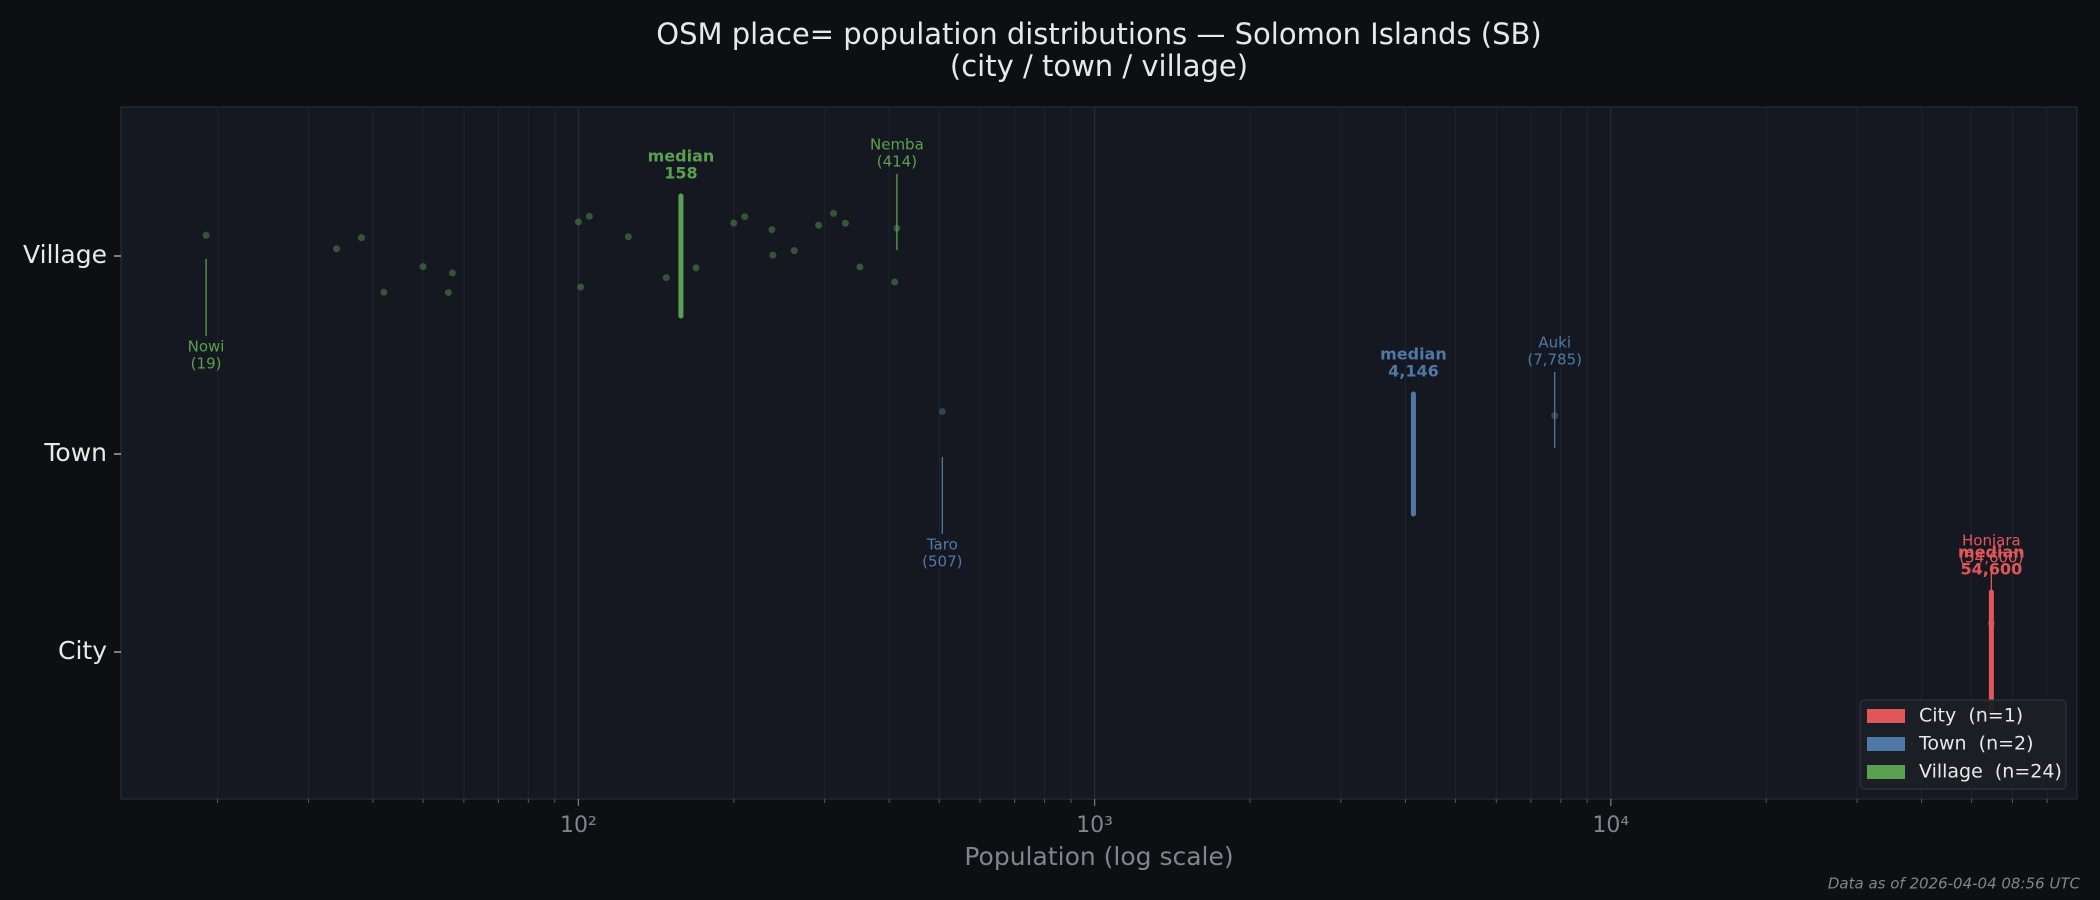 Image resolution: width=2100 pixels, height=900 pixels. I want to click on x-tick-label: 10², so click(578, 825).